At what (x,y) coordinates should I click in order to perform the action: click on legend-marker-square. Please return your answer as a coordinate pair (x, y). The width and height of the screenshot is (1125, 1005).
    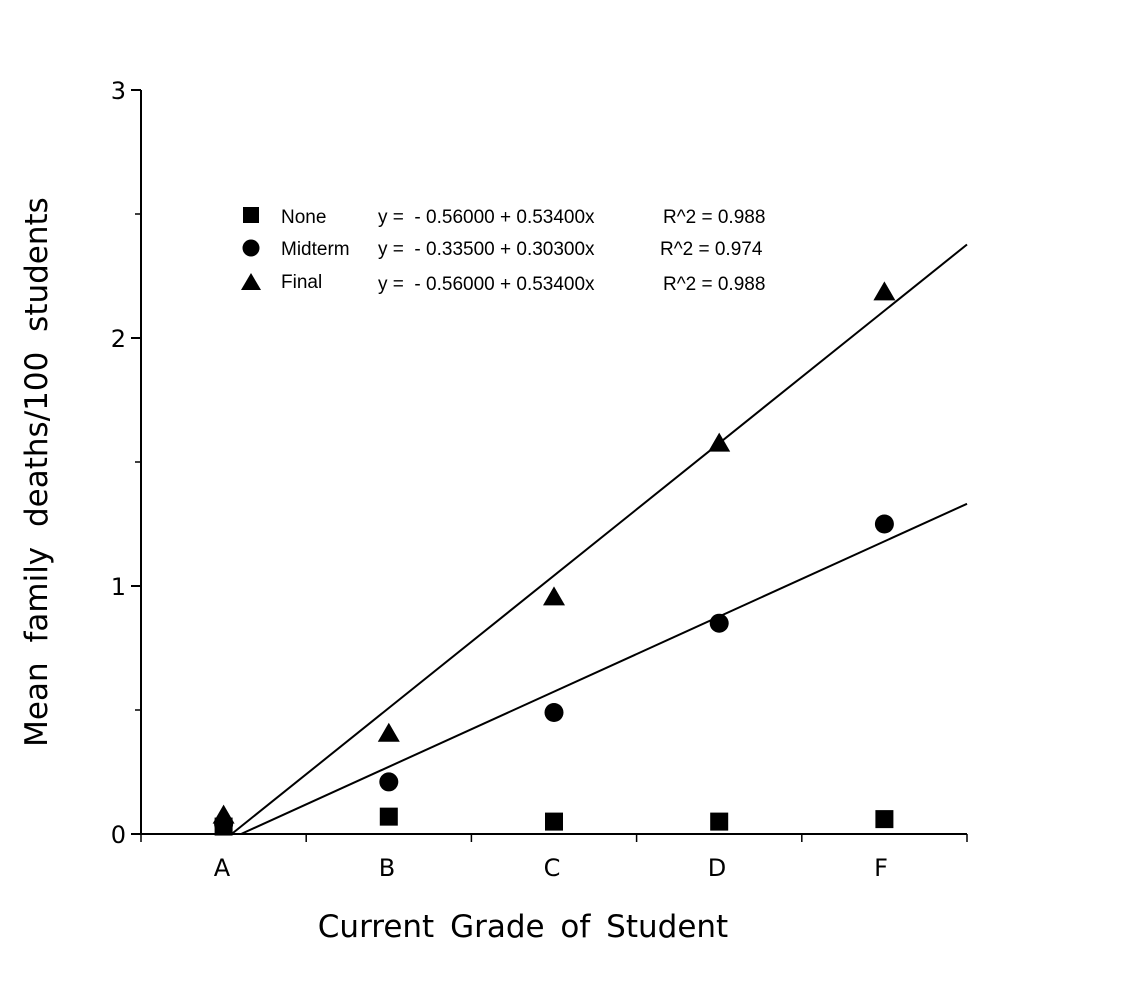
    Looking at the image, I should click on (251, 215).